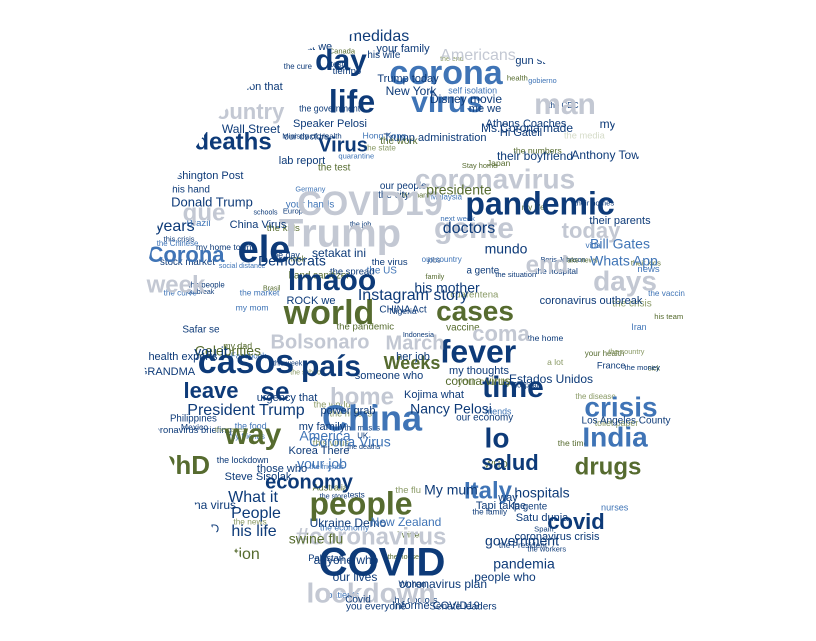  I want to click on cloud-word: the deaths, so click(364, 447).